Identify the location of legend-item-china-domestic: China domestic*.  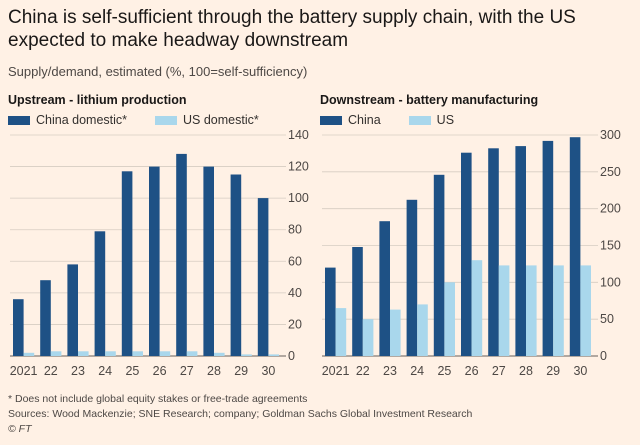
(67, 120).